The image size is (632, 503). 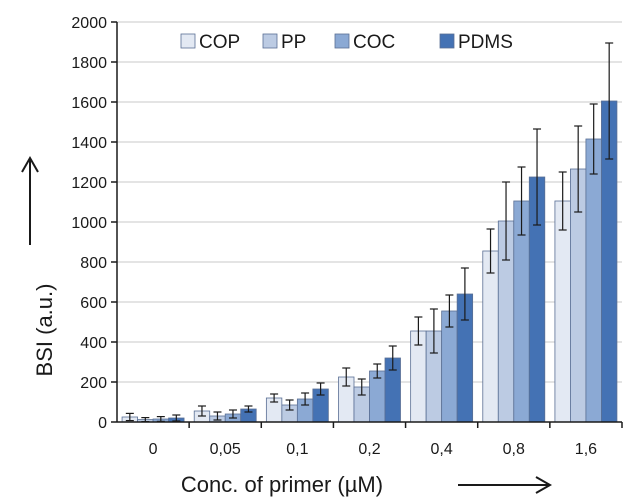 What do you see at coordinates (514, 449) in the screenshot?
I see `x-tick-label: 0,8` at bounding box center [514, 449].